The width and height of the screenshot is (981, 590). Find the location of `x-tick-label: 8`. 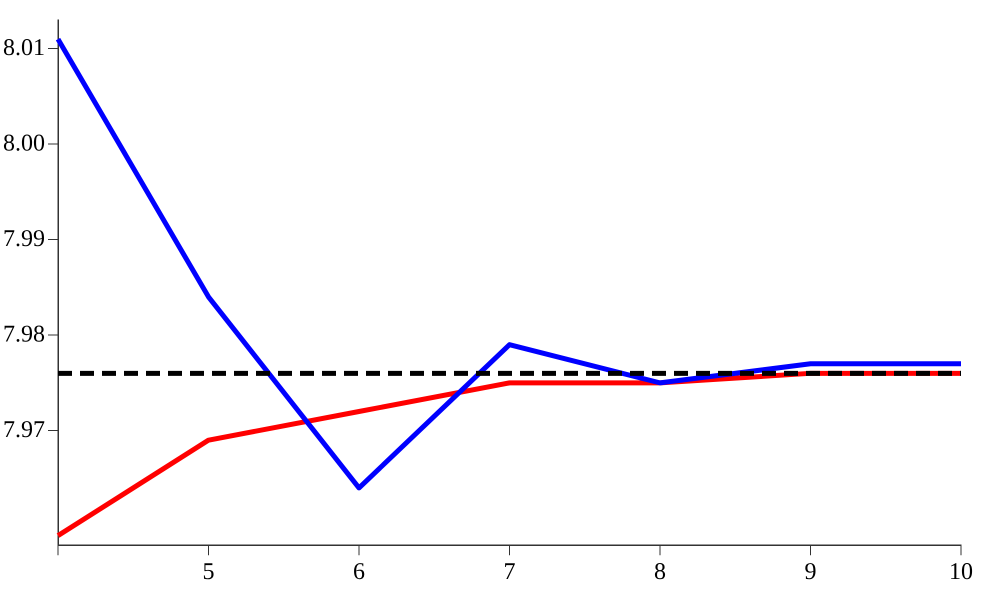

x-tick-label: 8 is located at coordinates (660, 571).